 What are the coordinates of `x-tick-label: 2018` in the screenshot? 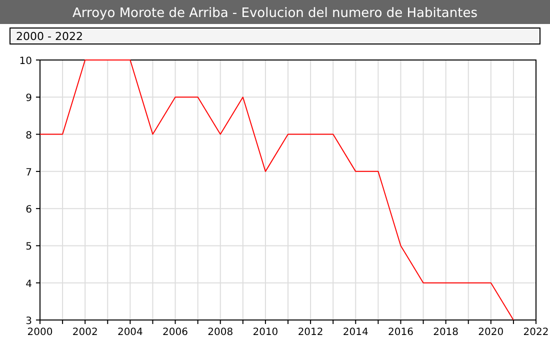 It's located at (446, 332).